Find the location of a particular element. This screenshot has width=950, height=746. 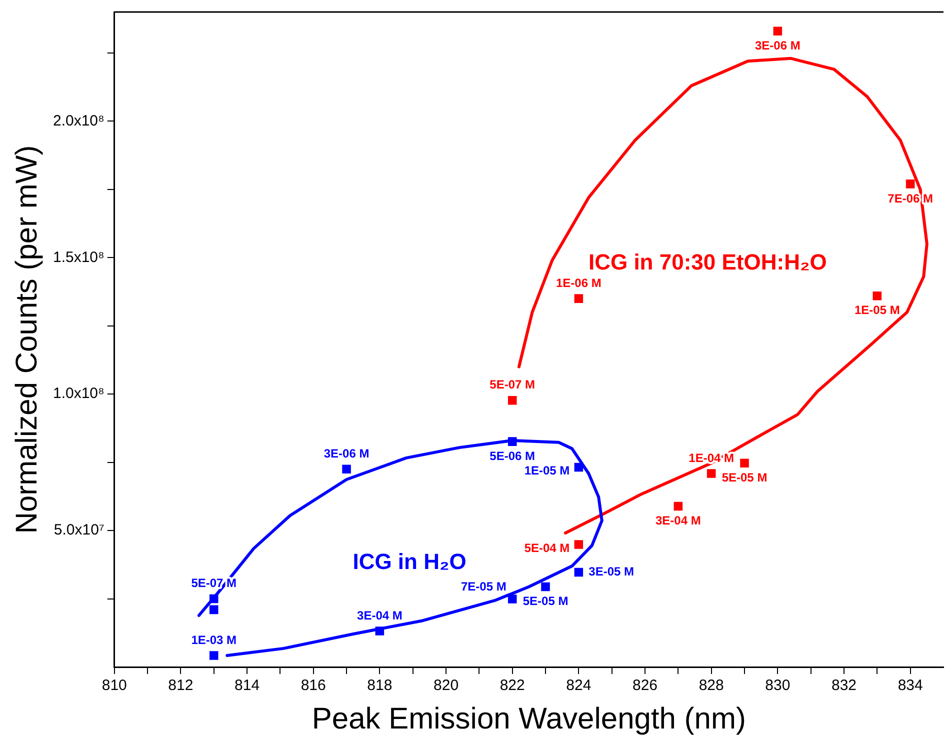

data-label: 5E-04 M is located at coordinates (547, 547).